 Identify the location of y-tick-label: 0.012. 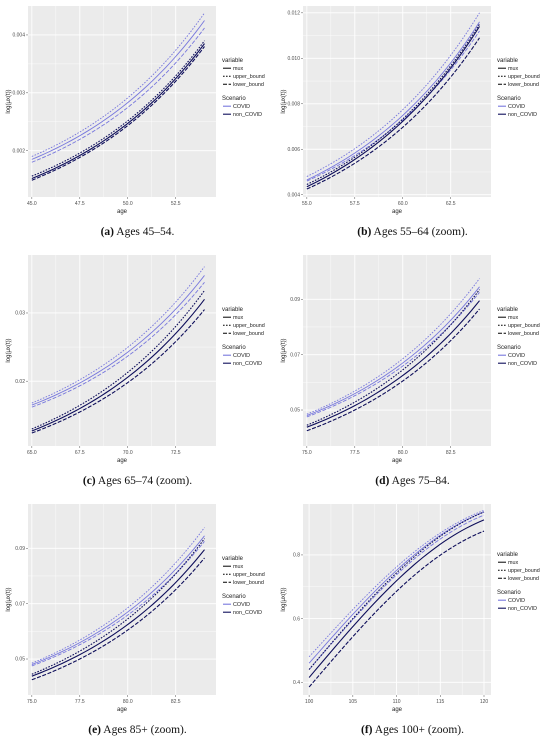
(293, 14).